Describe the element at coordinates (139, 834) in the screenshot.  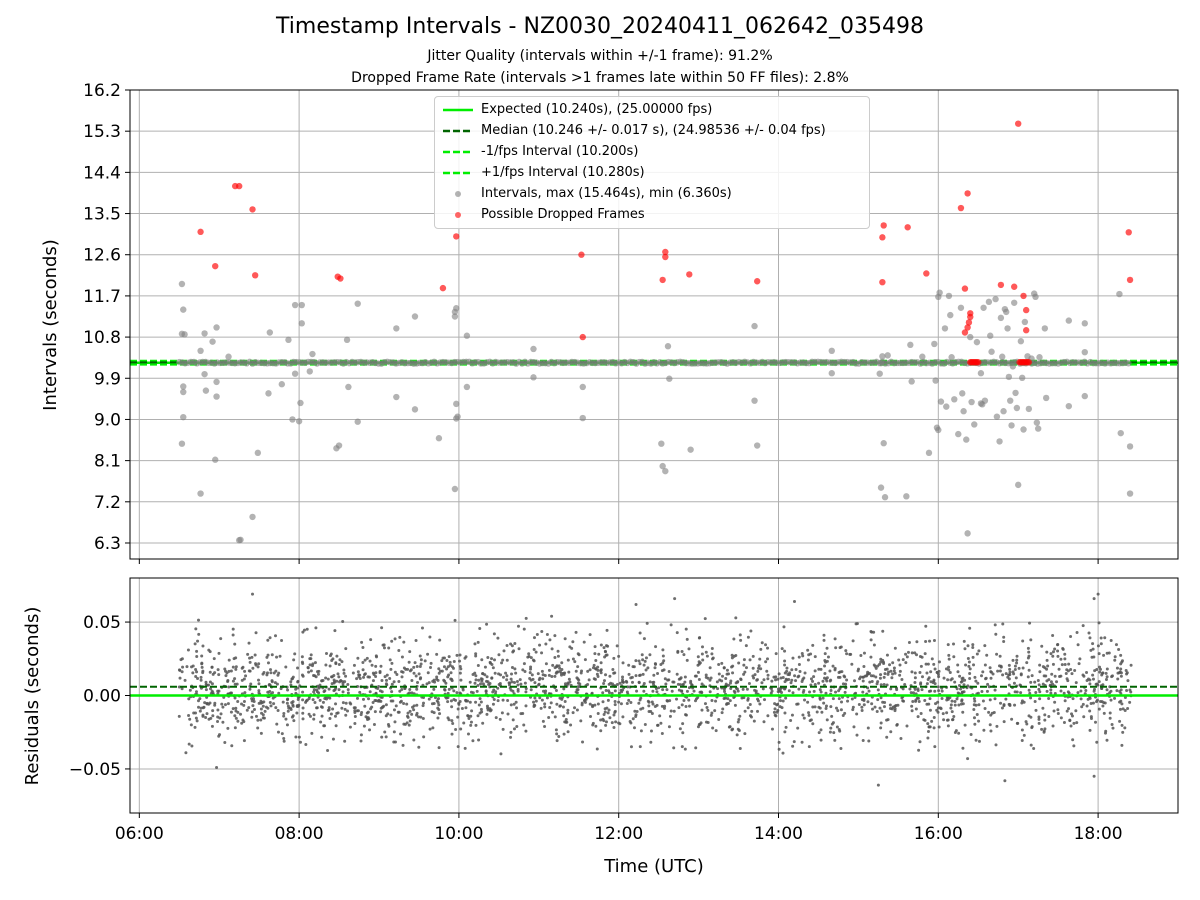
I see `x-tick-label: 06:00` at that location.